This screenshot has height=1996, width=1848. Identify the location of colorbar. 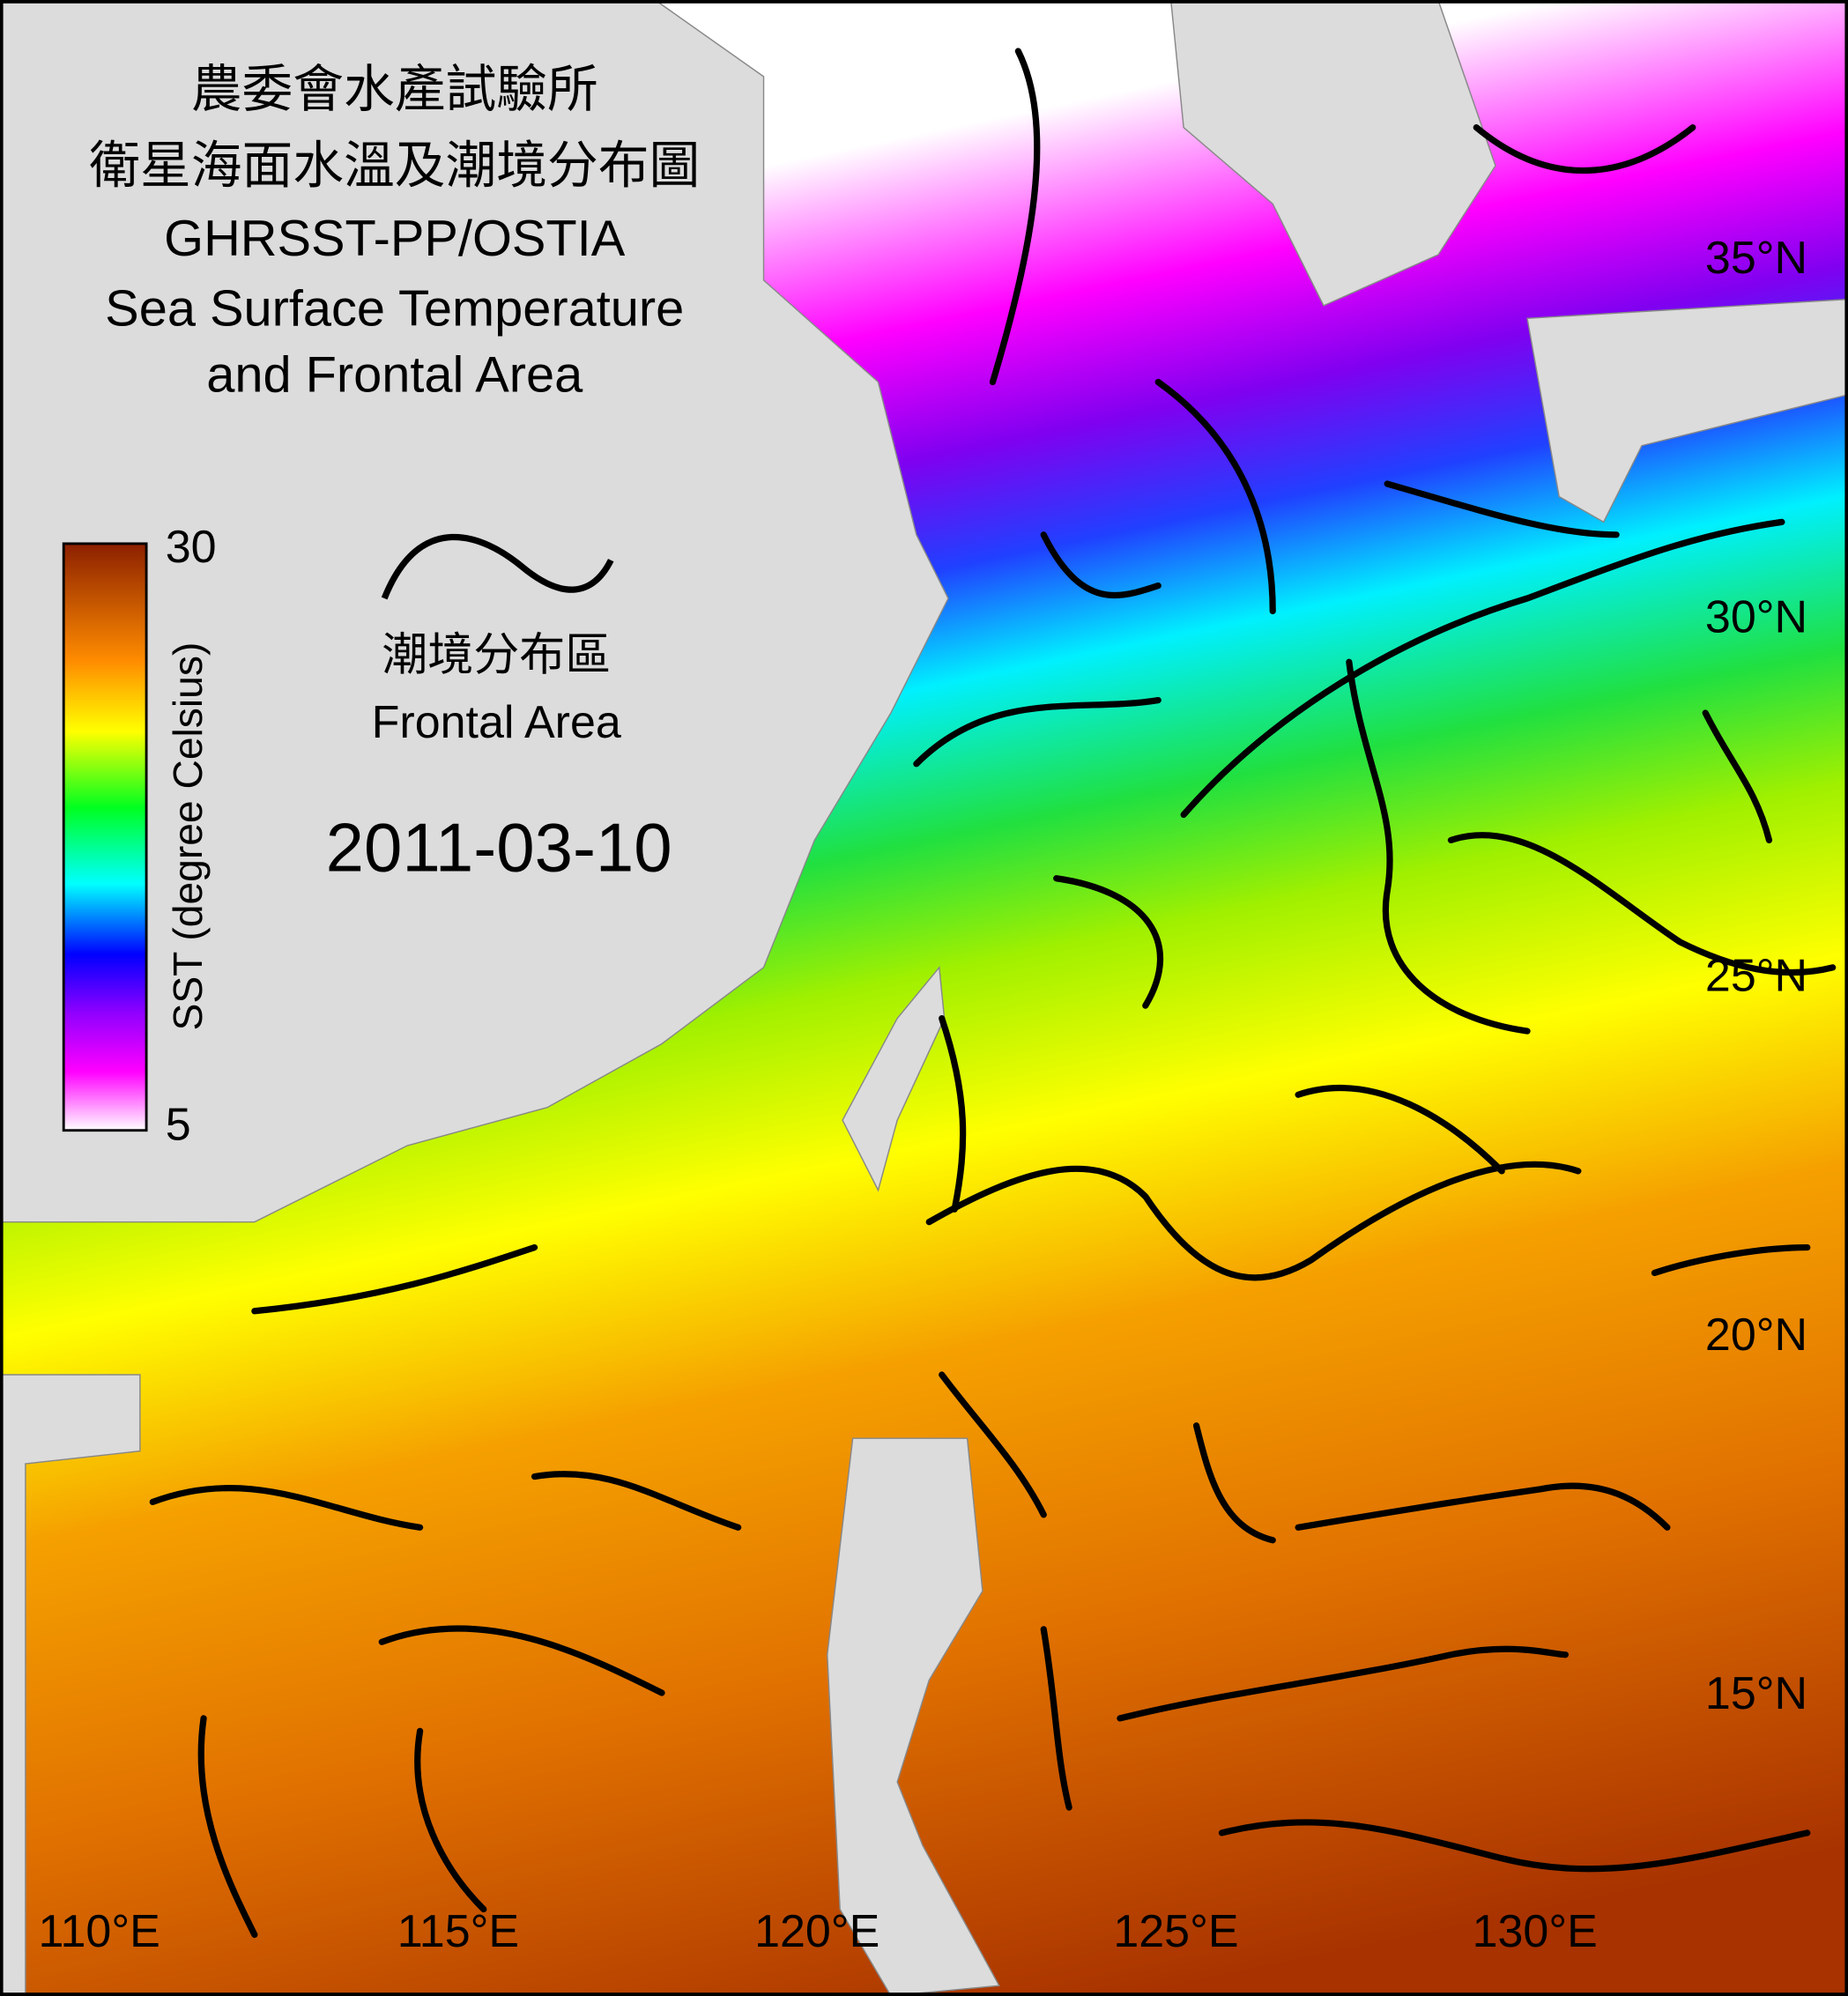
(105, 837).